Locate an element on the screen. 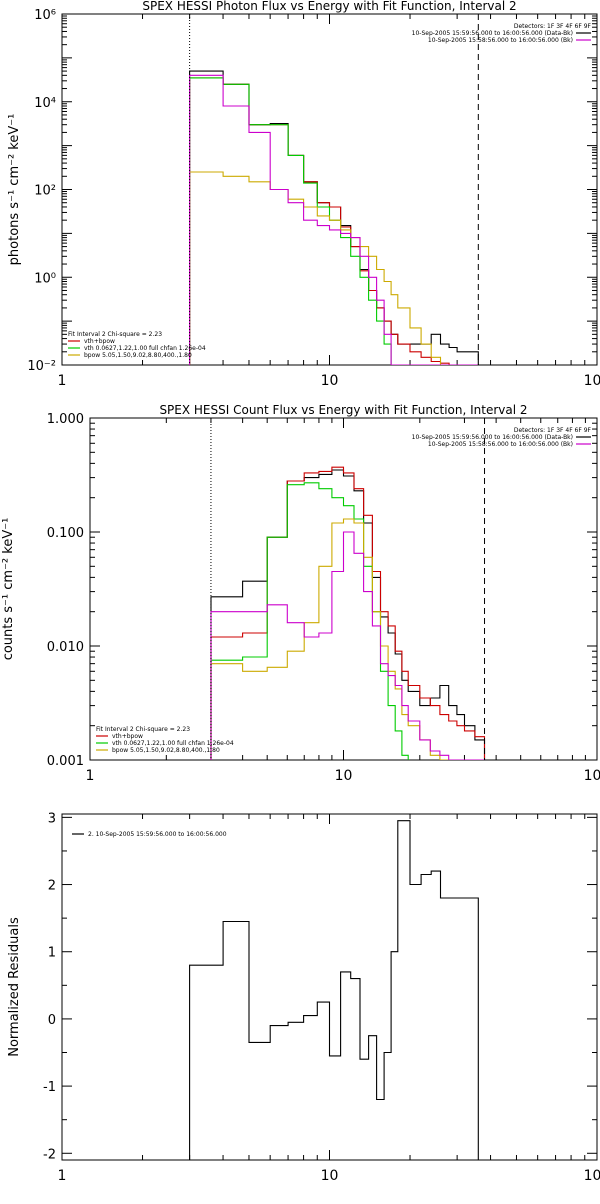  y-tick-label: 10⁴ is located at coordinates (45, 103).